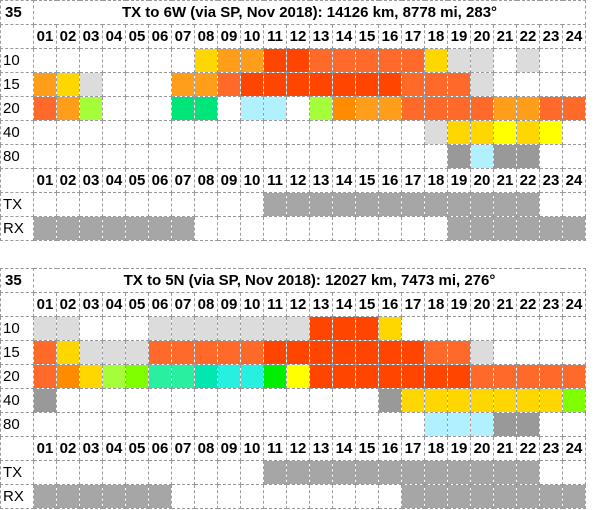 The image size is (606, 510). What do you see at coordinates (17, 132) in the screenshot?
I see `band-label: 40` at bounding box center [17, 132].